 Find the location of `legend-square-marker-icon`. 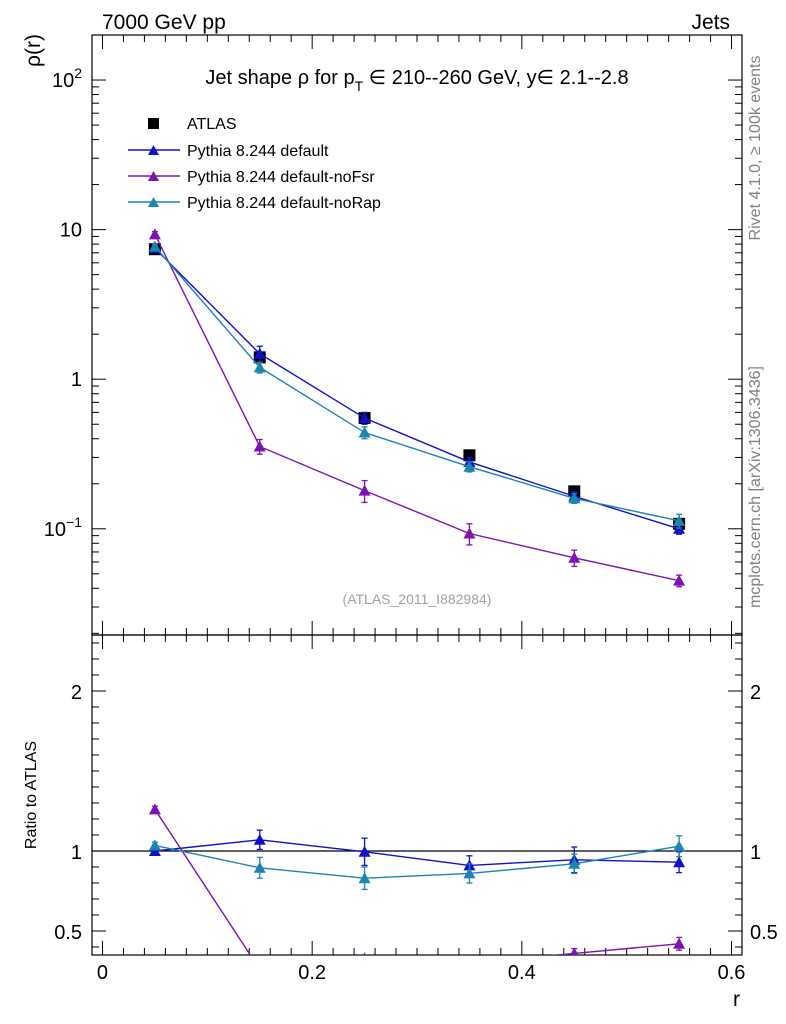

legend-square-marker-icon is located at coordinates (153, 123).